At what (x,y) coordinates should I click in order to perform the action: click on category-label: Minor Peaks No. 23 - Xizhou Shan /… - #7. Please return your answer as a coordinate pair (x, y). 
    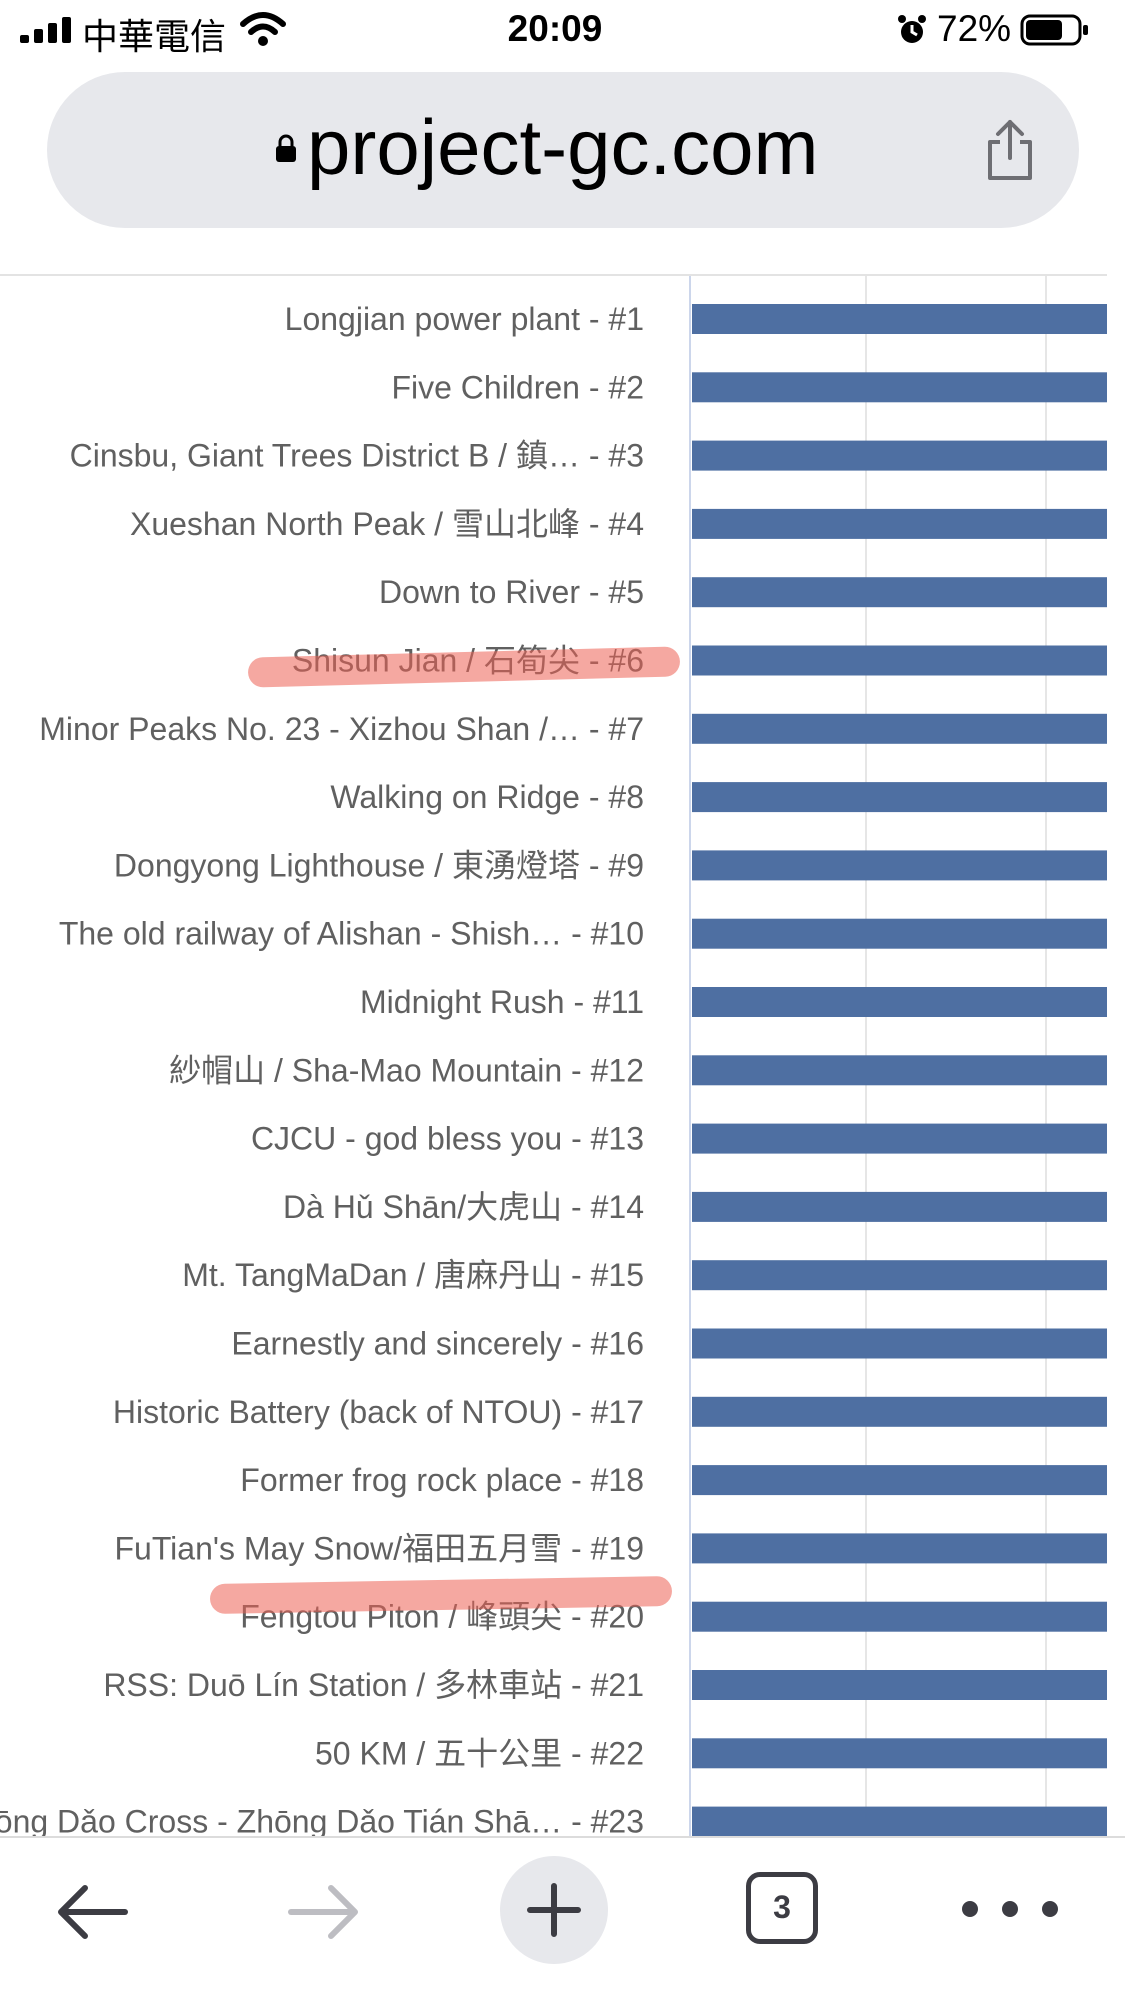
    Looking at the image, I should click on (341, 729).